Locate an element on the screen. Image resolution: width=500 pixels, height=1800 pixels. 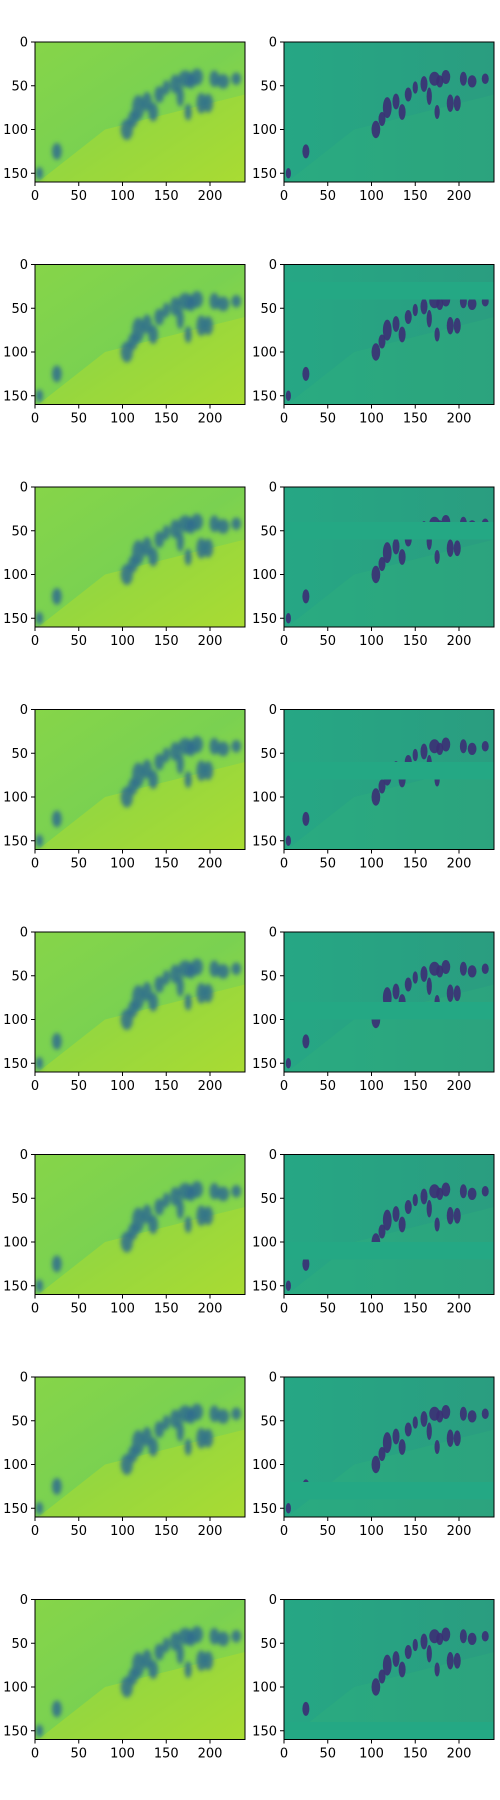
panel-left-8: 0 50 100 150 200 0 50 100 150 is located at coordinates (124, 1677).